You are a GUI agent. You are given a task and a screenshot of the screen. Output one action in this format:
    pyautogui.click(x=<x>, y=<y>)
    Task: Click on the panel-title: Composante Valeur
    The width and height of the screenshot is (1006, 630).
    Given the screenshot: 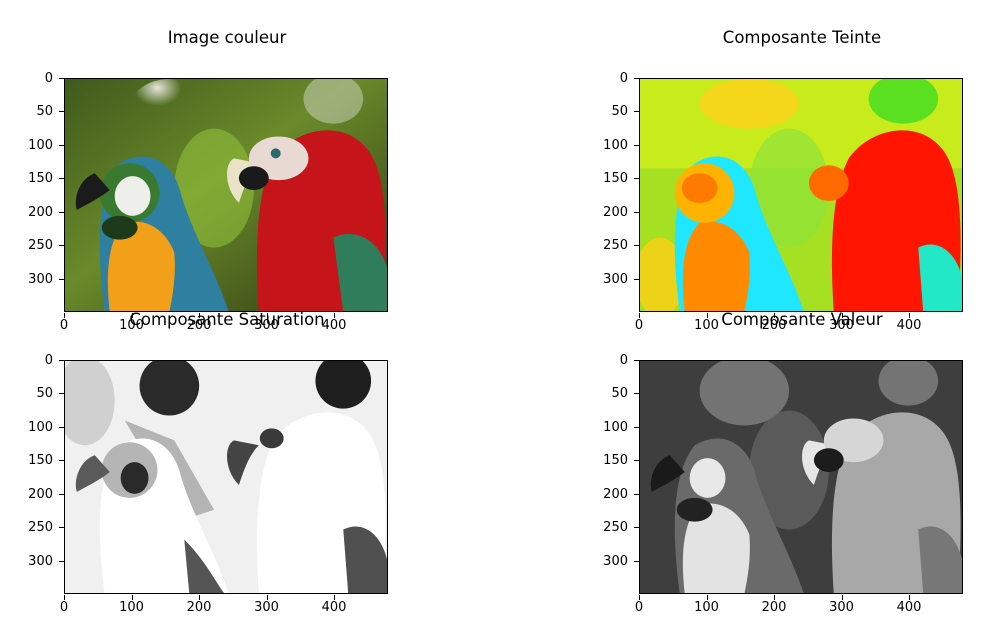 What is the action you would take?
    pyautogui.click(x=802, y=319)
    